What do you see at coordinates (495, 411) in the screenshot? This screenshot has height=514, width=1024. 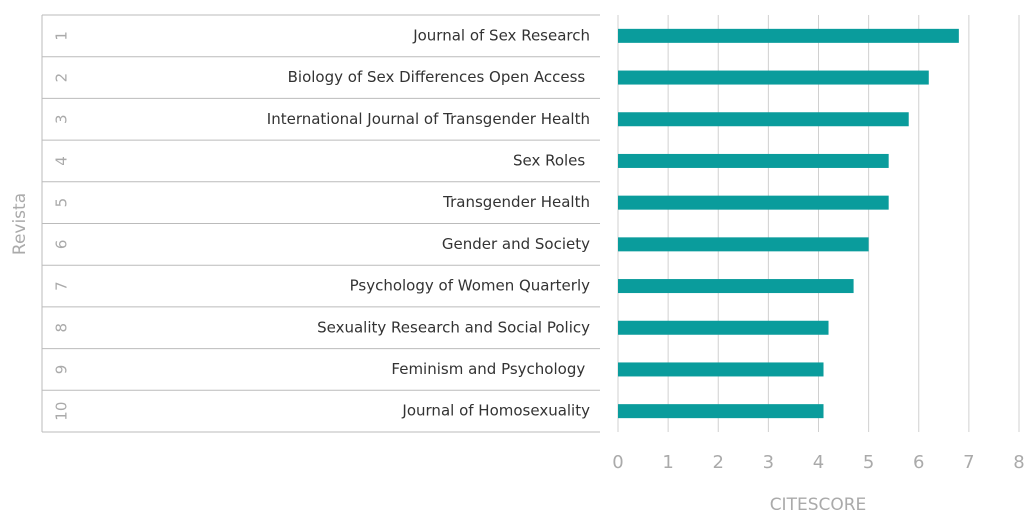 I see `category-label: Journal of Homosexuality` at bounding box center [495, 411].